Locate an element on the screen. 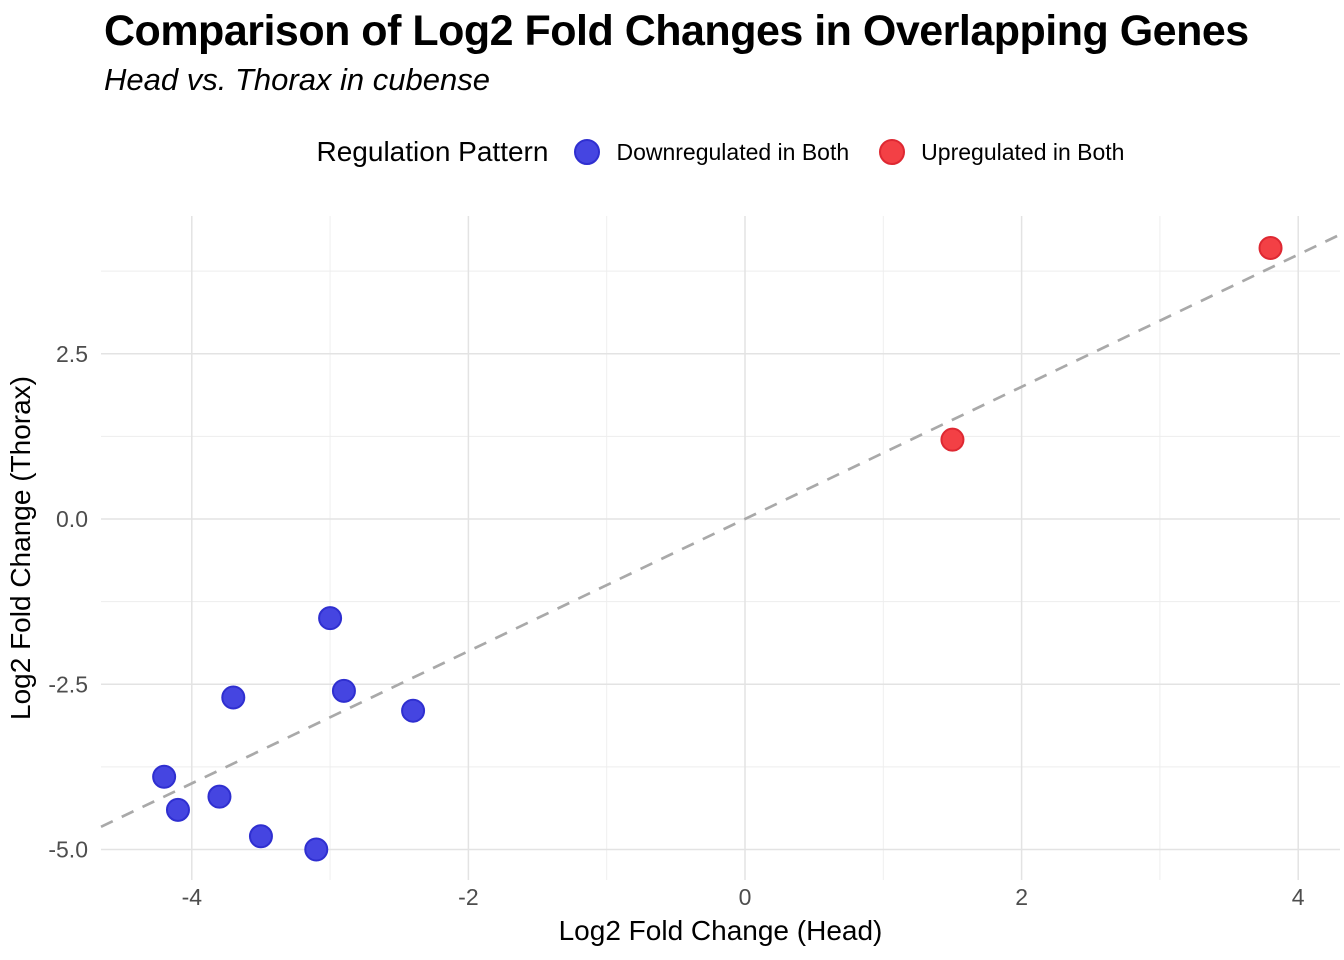  legend-item-label: Upregulated in Both is located at coordinates (1023, 151).